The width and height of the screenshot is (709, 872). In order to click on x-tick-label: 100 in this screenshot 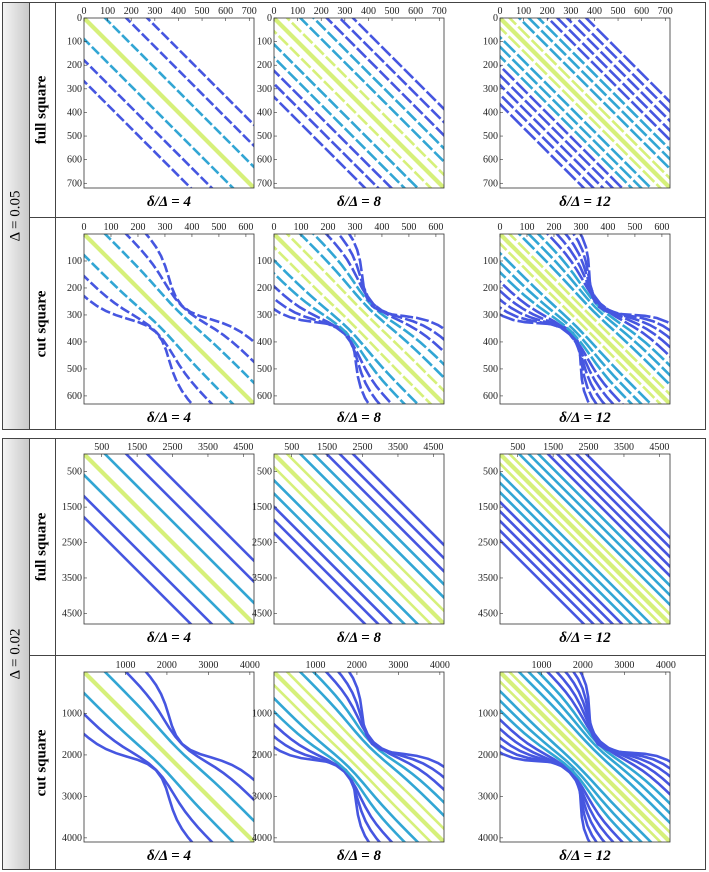, I will do `click(526, 227)`.